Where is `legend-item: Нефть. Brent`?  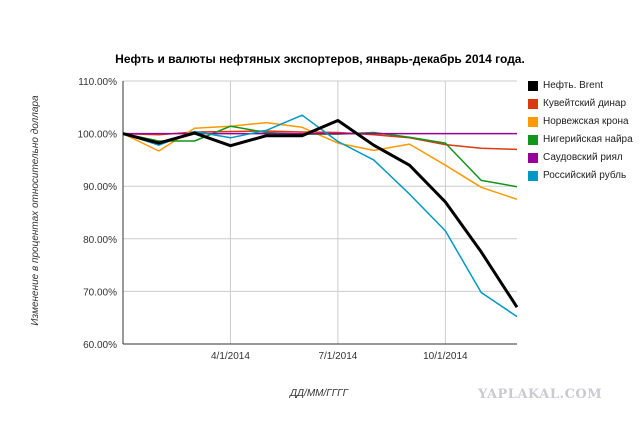 legend-item: Нефть. Brent is located at coordinates (584, 86).